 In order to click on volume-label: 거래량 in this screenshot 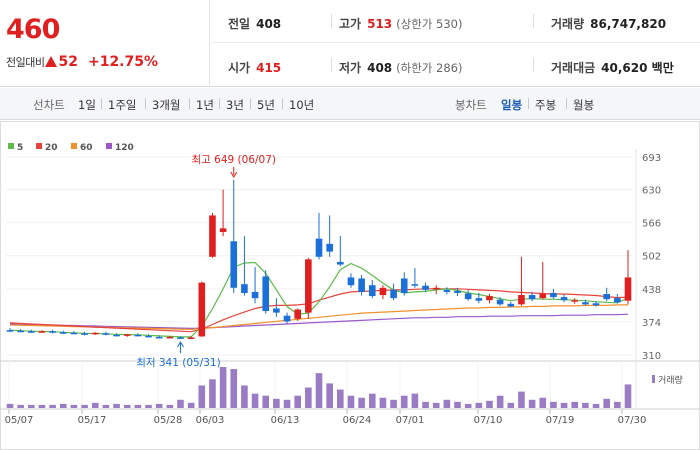, I will do `click(568, 24)`.